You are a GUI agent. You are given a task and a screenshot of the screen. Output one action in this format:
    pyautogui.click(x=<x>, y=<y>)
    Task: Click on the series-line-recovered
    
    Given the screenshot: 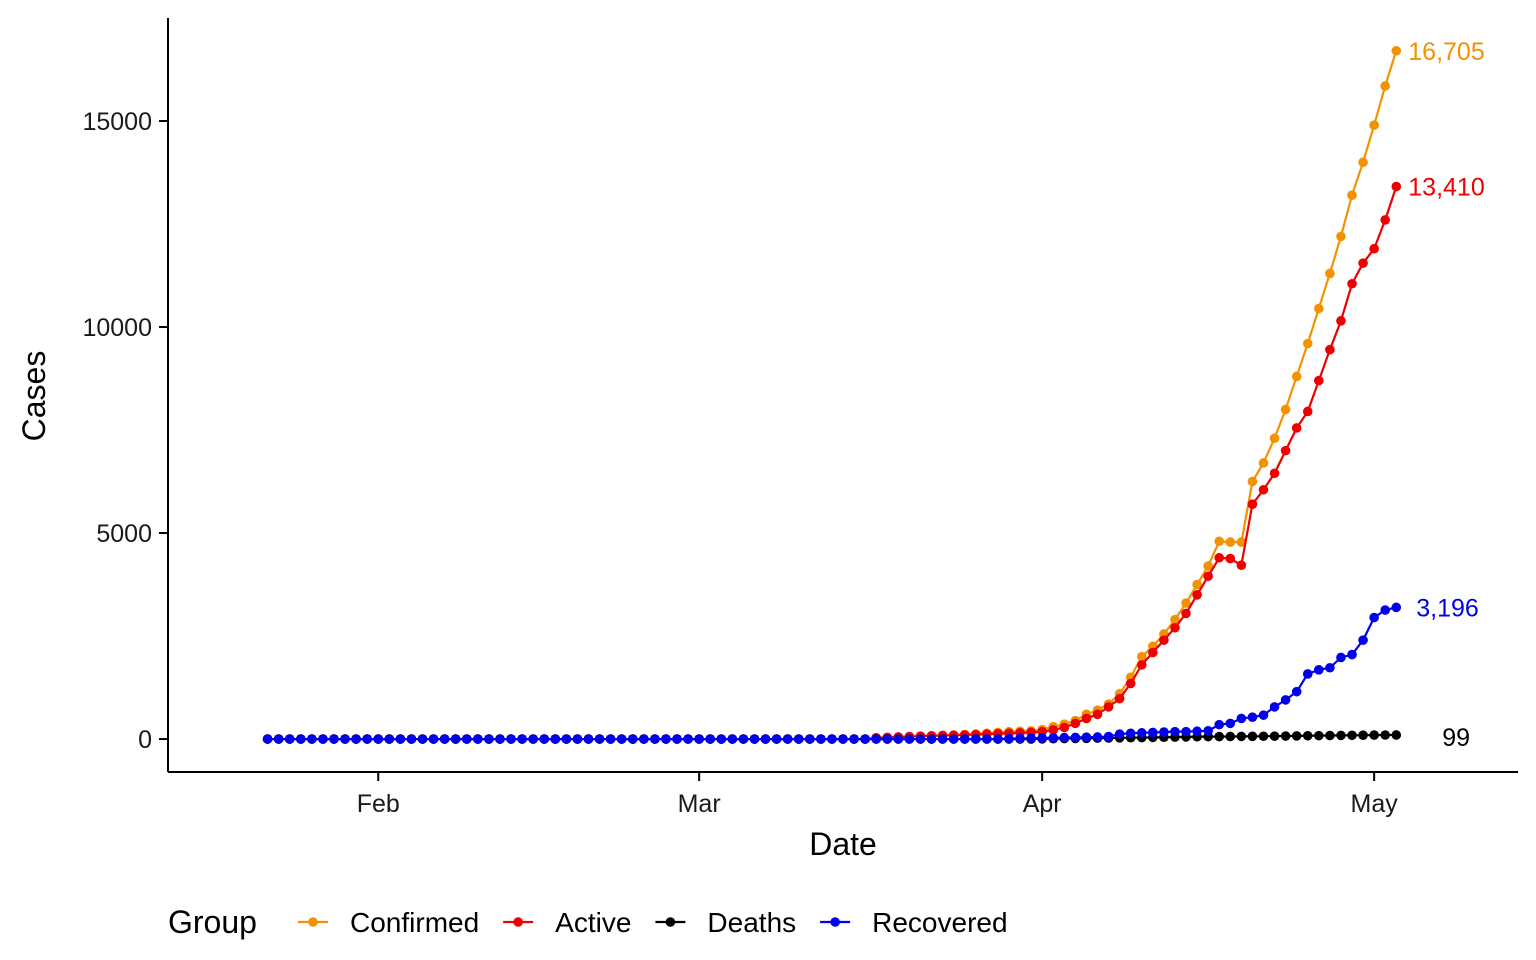 What is the action you would take?
    pyautogui.click(x=832, y=673)
    